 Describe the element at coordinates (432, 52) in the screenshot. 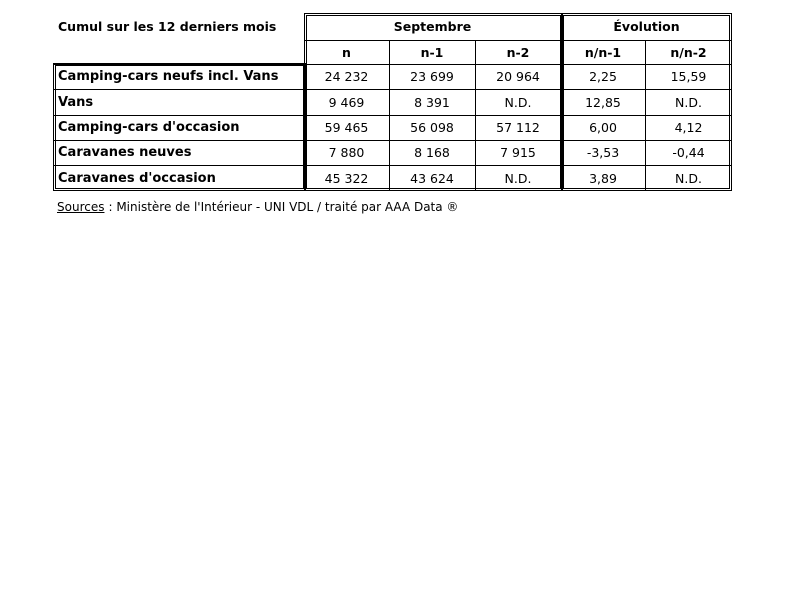

I see `column-header: n-1` at that location.